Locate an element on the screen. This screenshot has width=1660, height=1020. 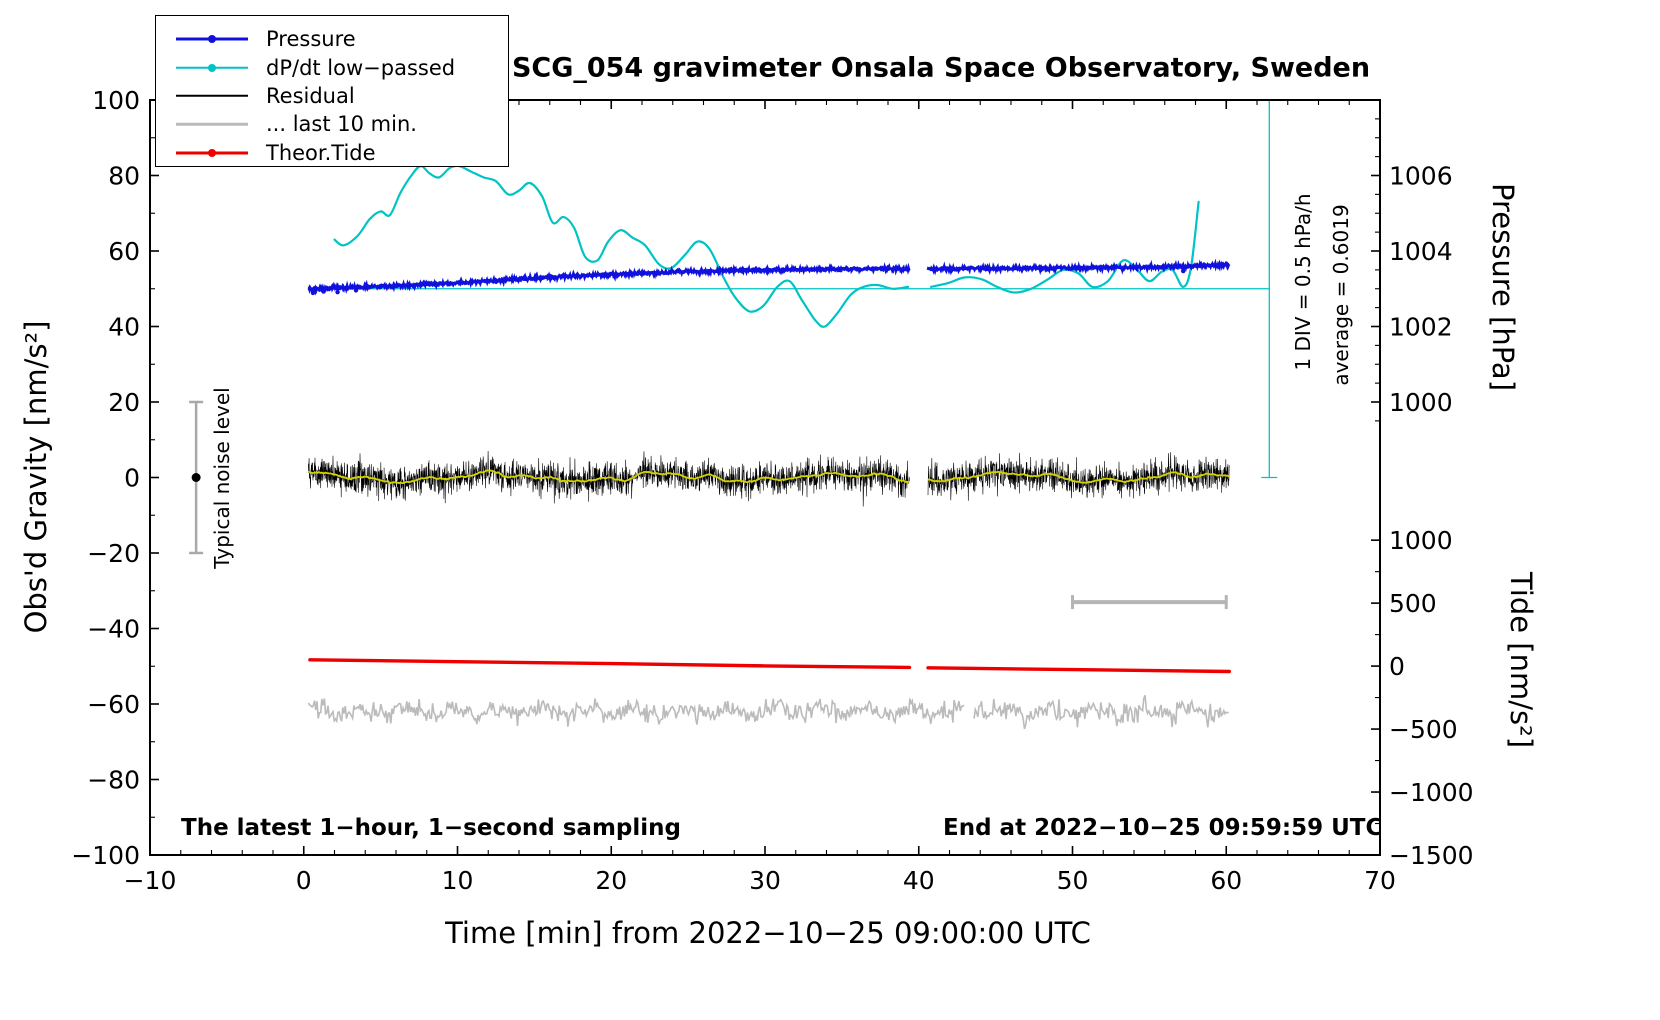
legend-item: dP/dt low−passed is located at coordinates (342, 67).